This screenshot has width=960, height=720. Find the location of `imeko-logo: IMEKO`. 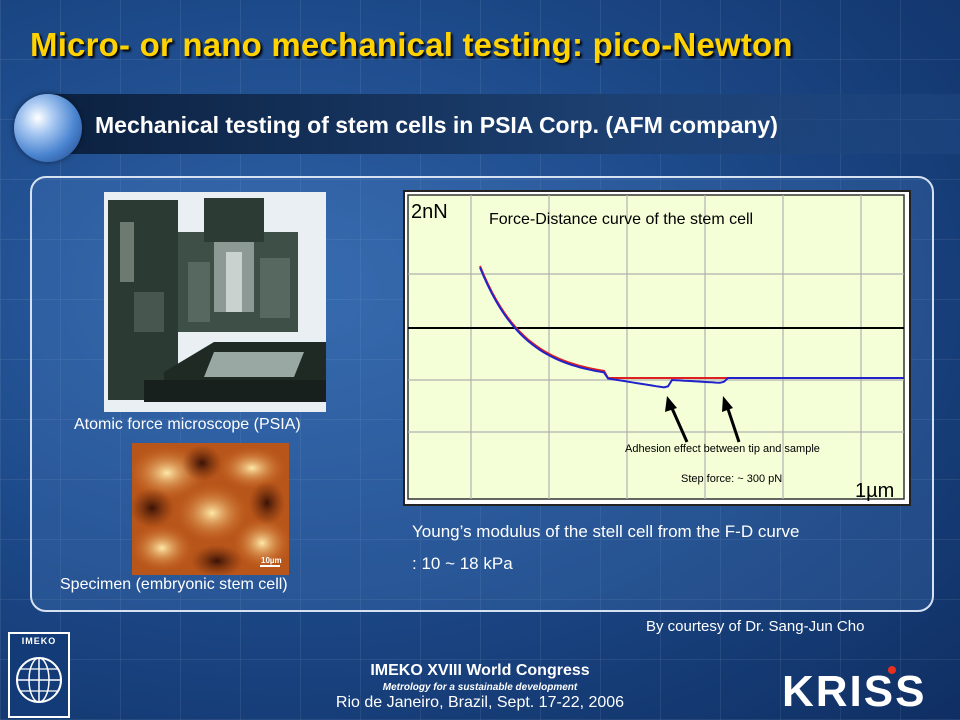

imeko-logo: IMEKO is located at coordinates (39, 675).